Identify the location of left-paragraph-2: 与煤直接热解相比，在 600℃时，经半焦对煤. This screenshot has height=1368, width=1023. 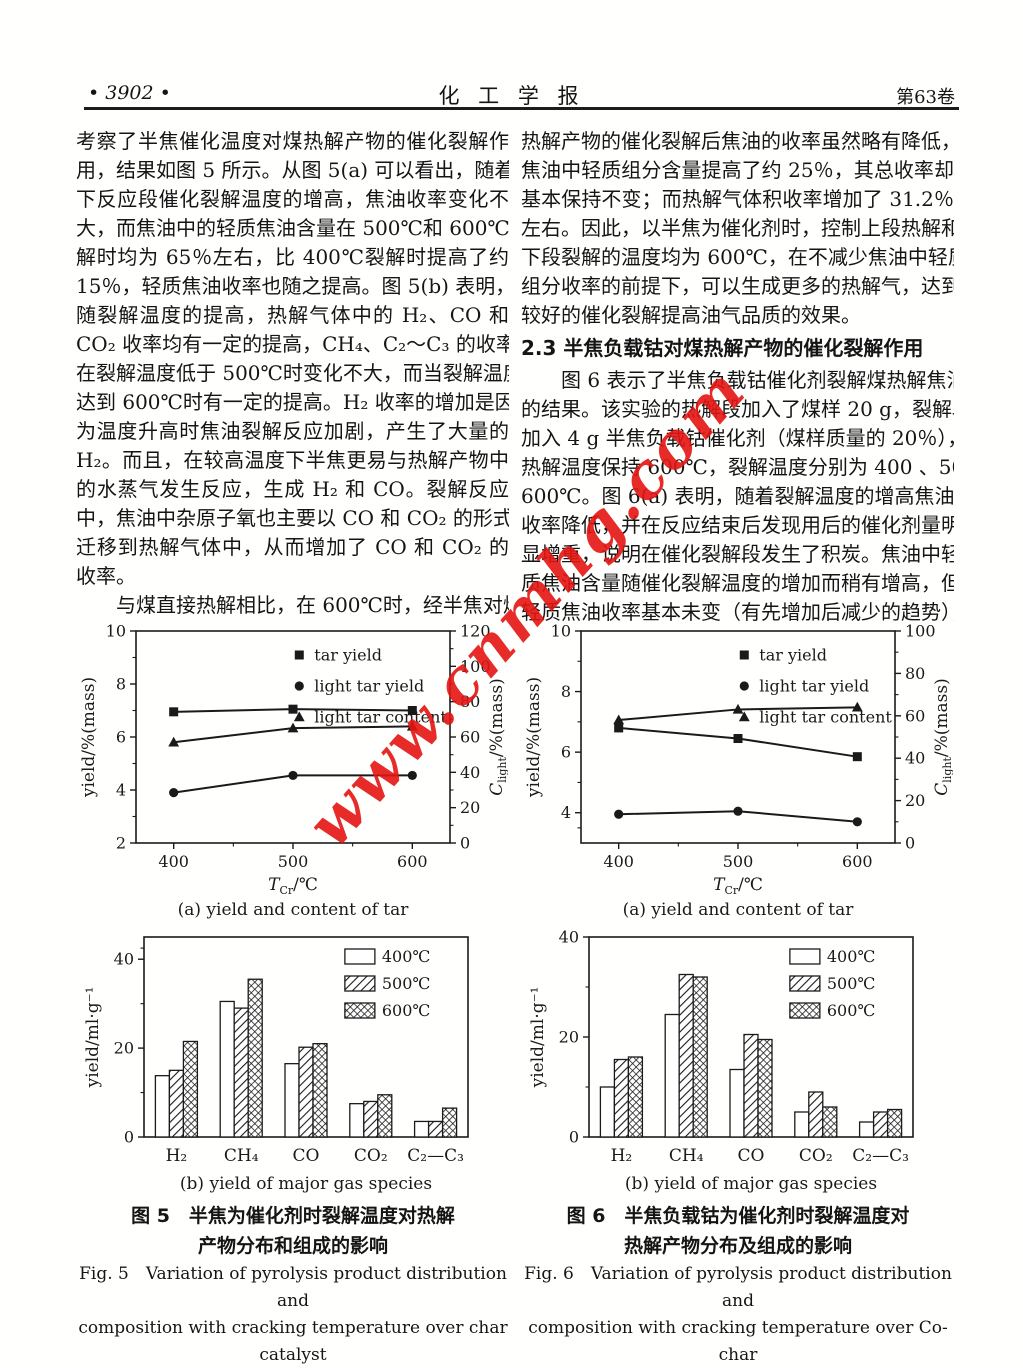
(292, 605).